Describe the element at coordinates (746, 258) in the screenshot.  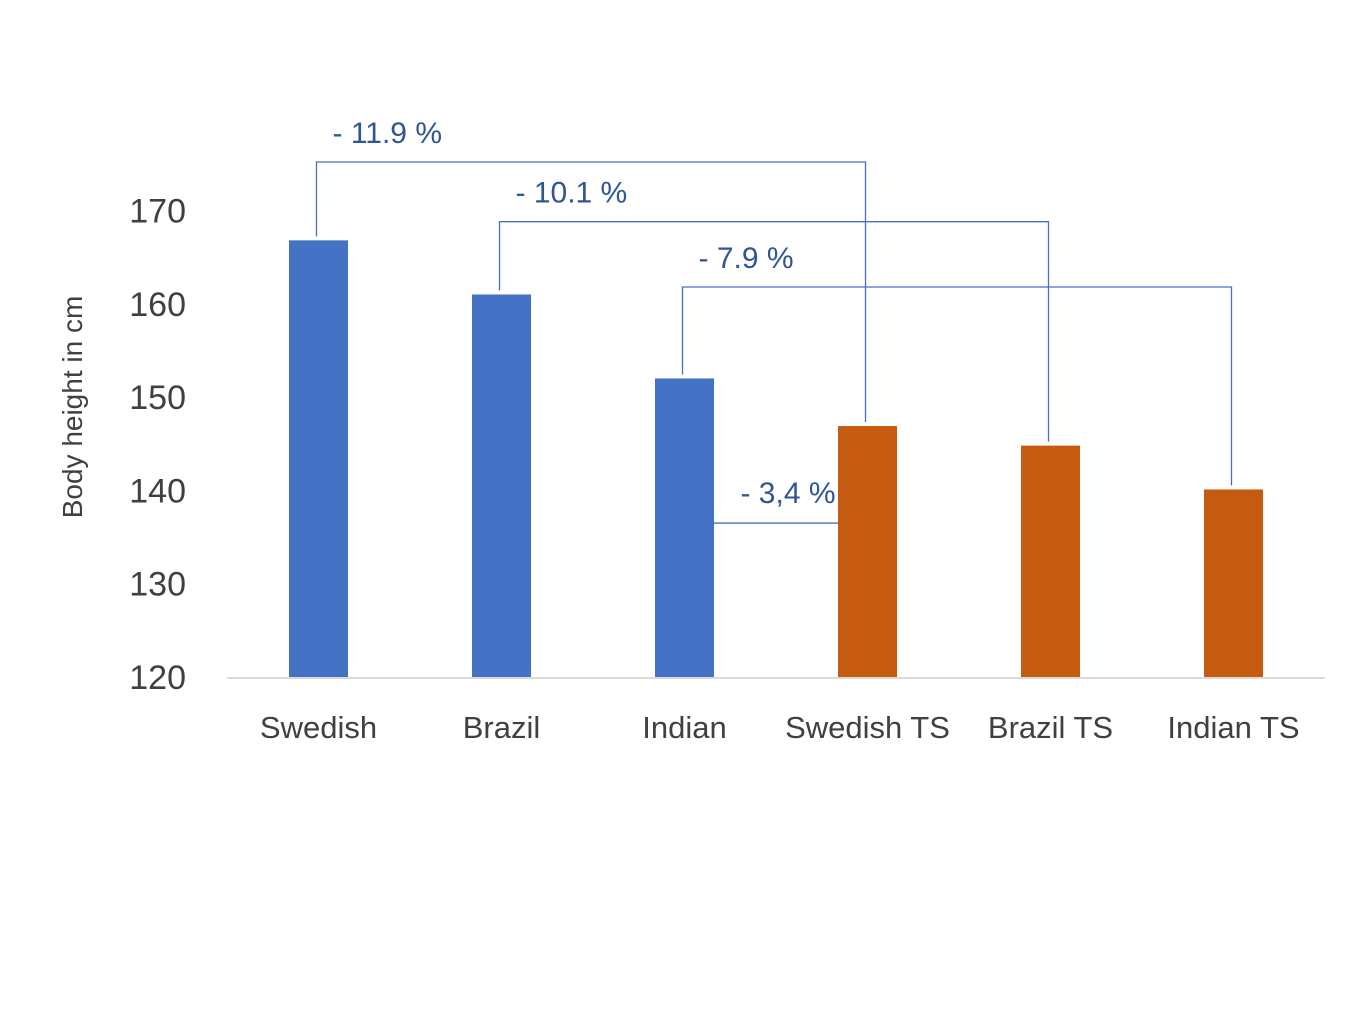
I see `percent-difference-label: - 7.9 %` at that location.